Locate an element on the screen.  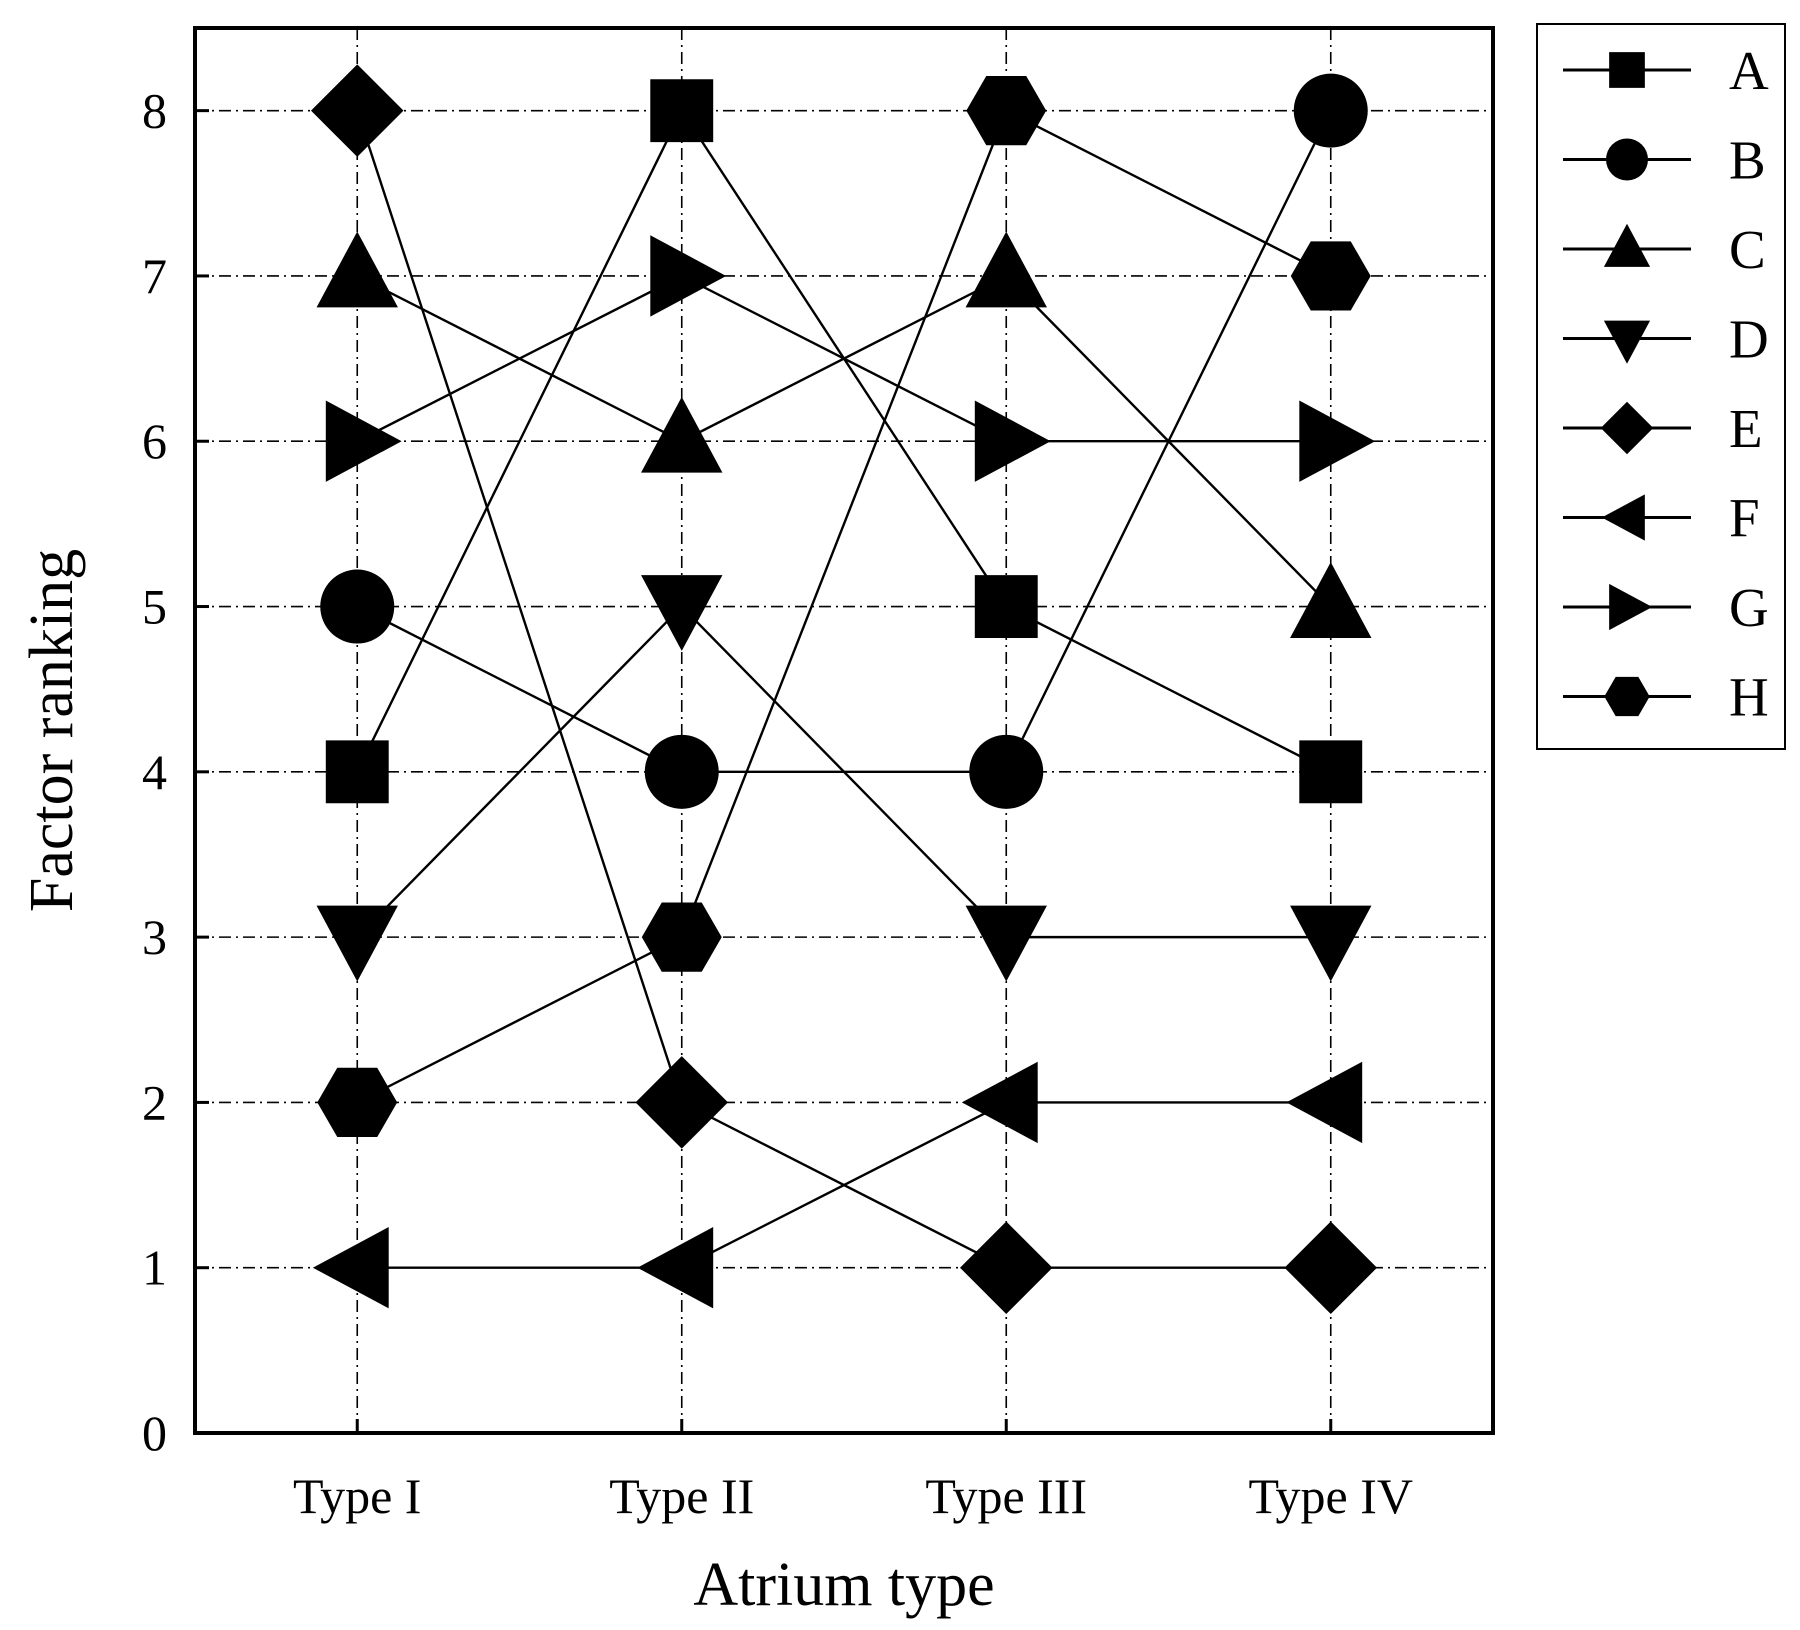
y-axis-label: Factor ranking is located at coordinates (52, 730).